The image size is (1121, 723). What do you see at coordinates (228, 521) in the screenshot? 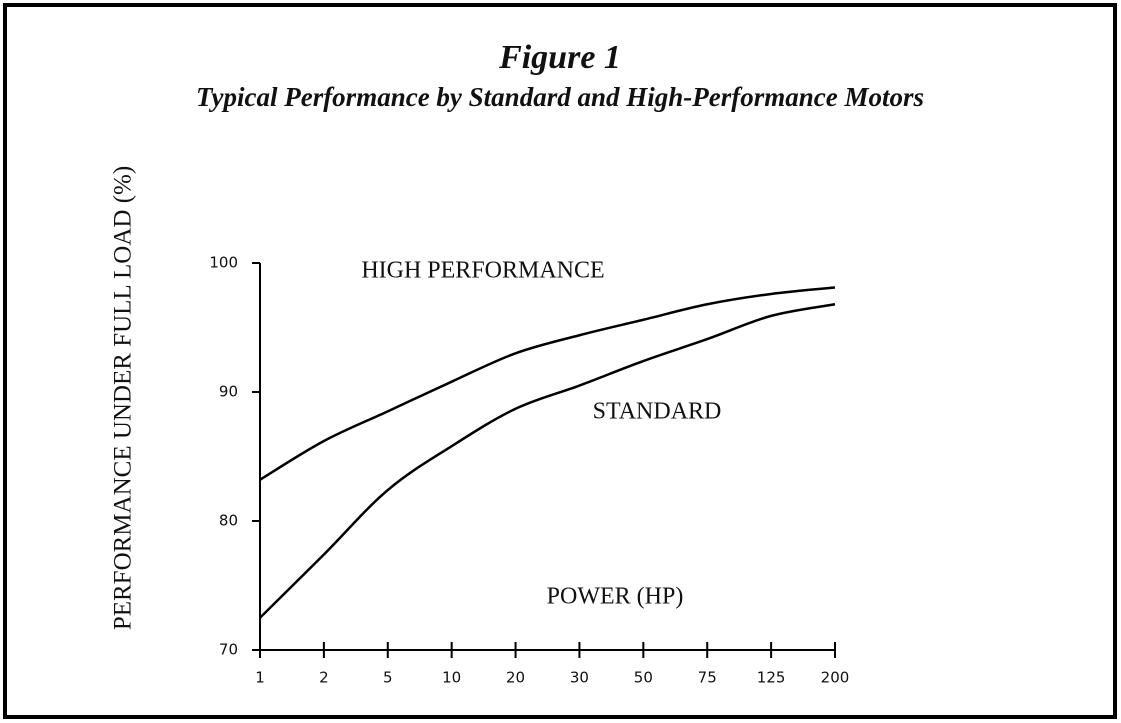
I see `y-tick-label: 80` at bounding box center [228, 521].